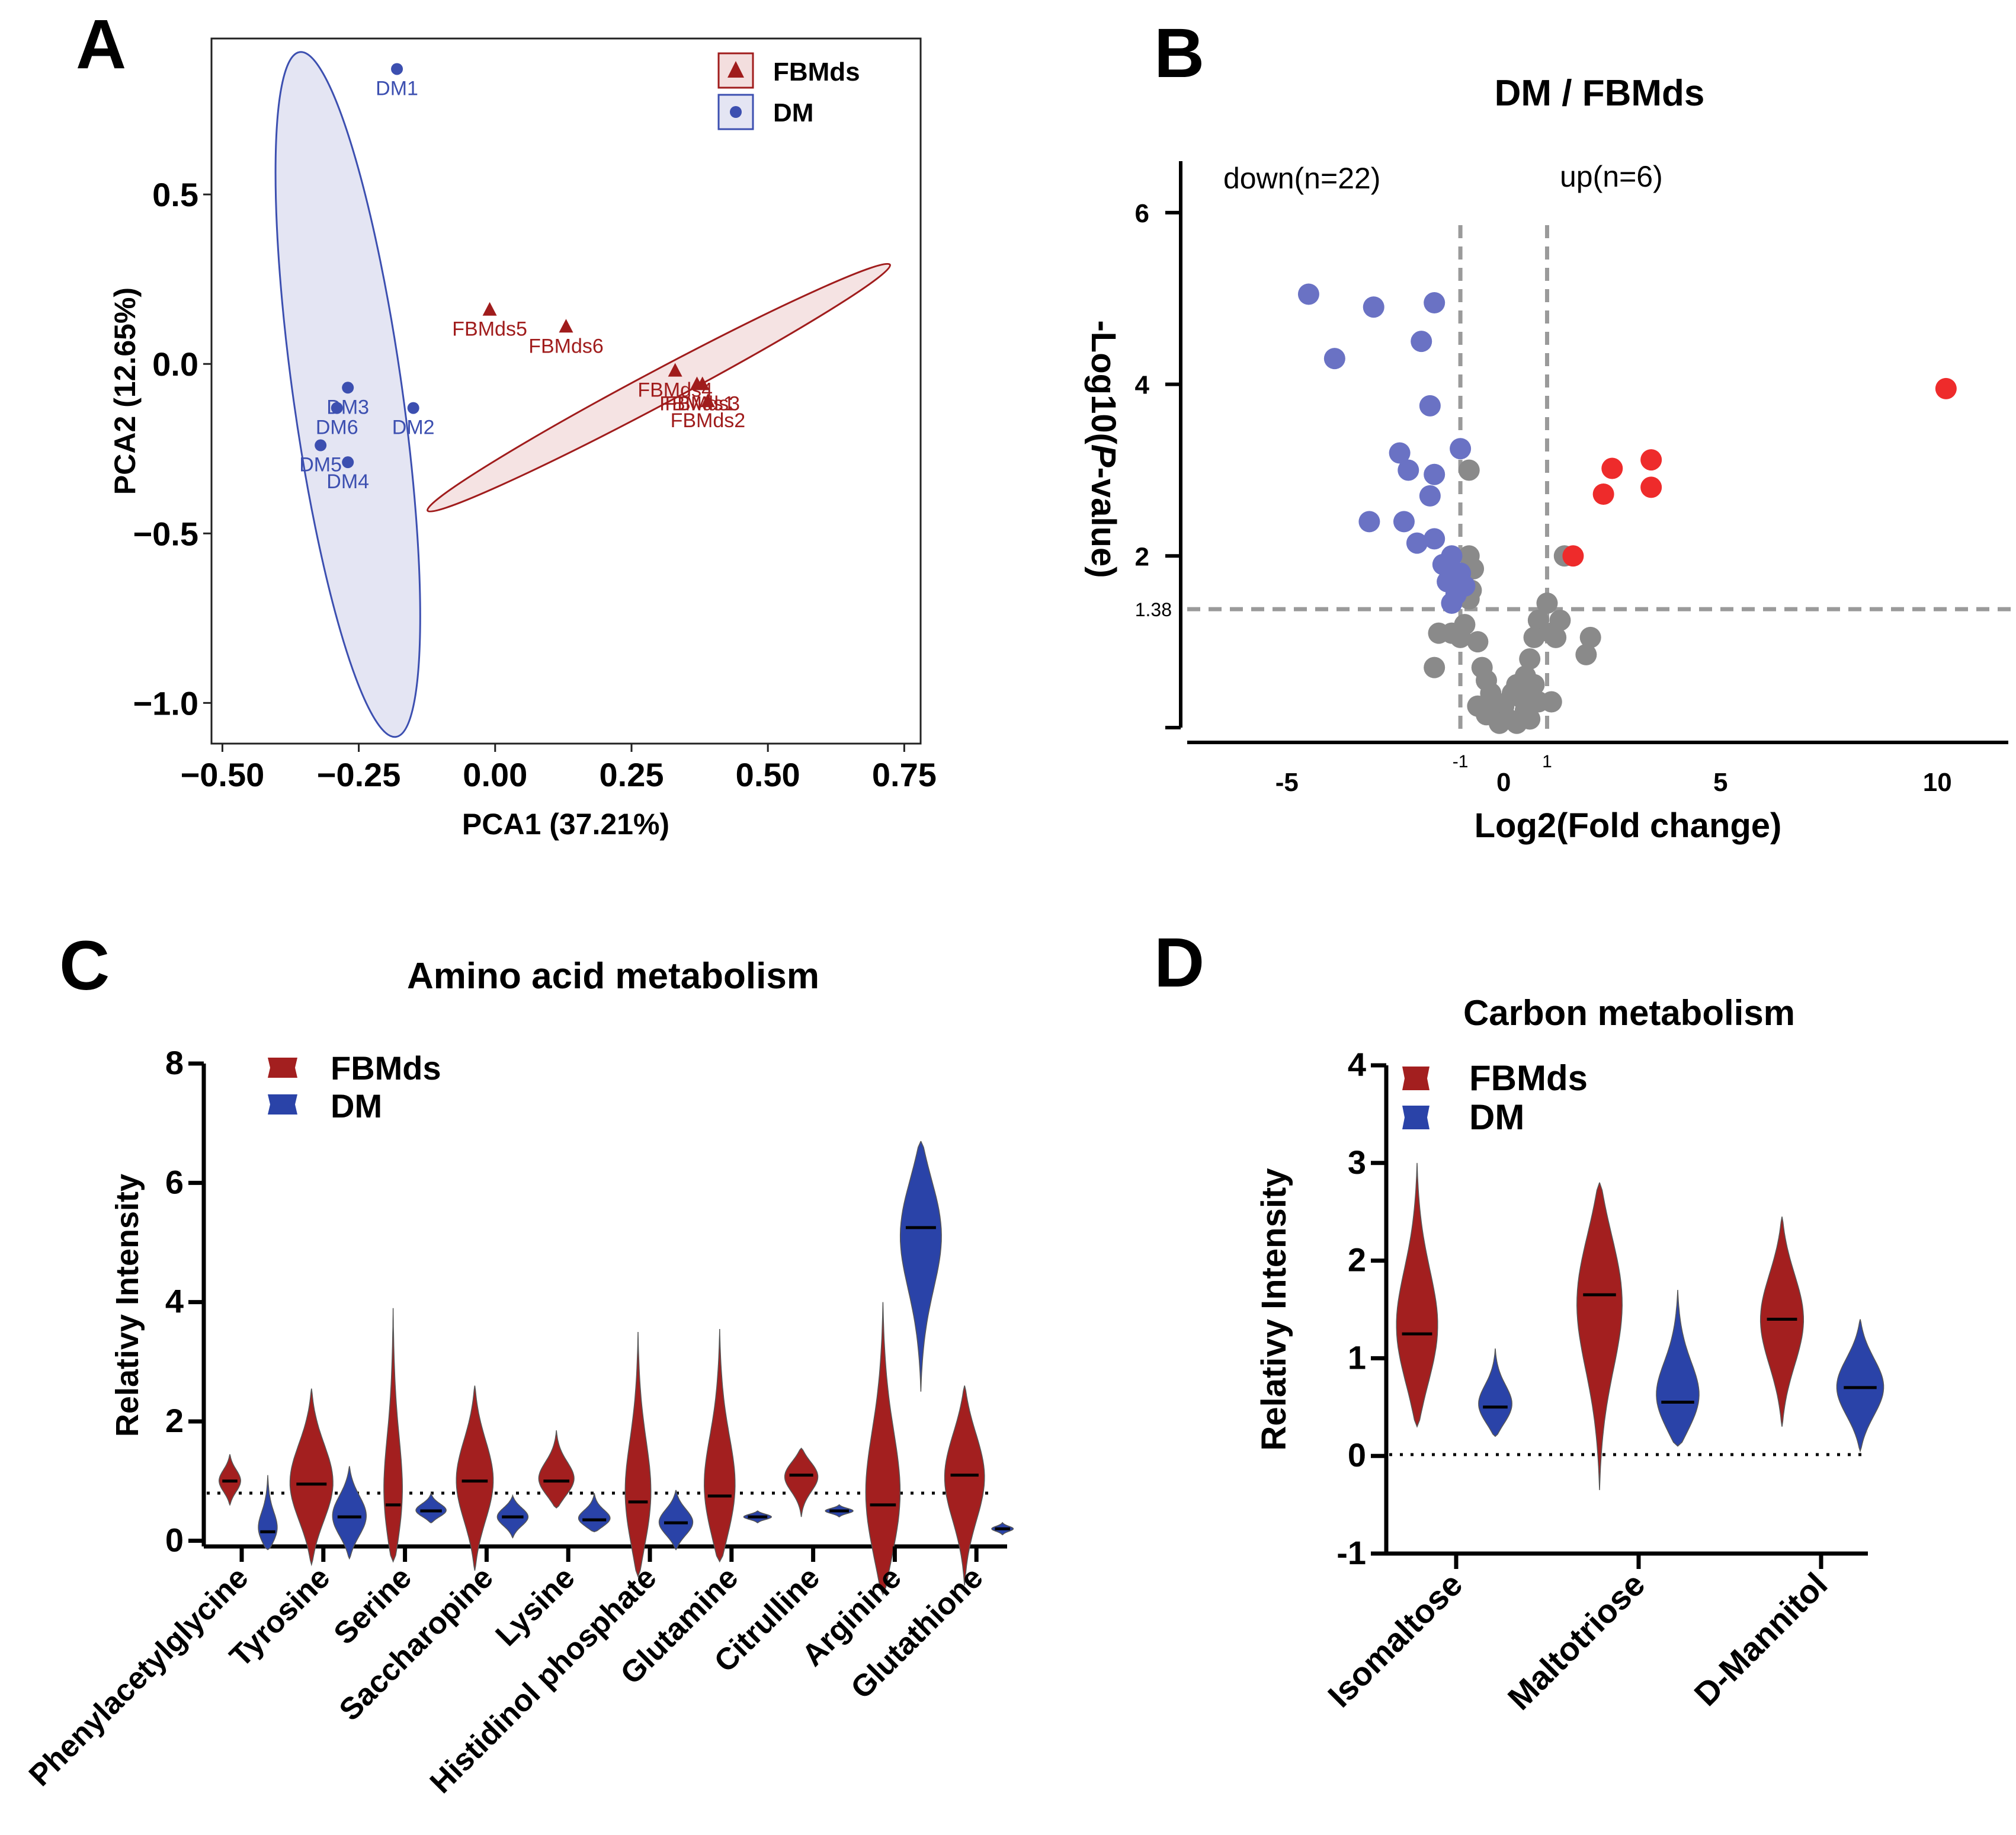 This screenshot has height=1835, width=2016. Describe the element at coordinates (165, 533) in the screenshot. I see `pca-y-tick-label: −0.5` at that location.